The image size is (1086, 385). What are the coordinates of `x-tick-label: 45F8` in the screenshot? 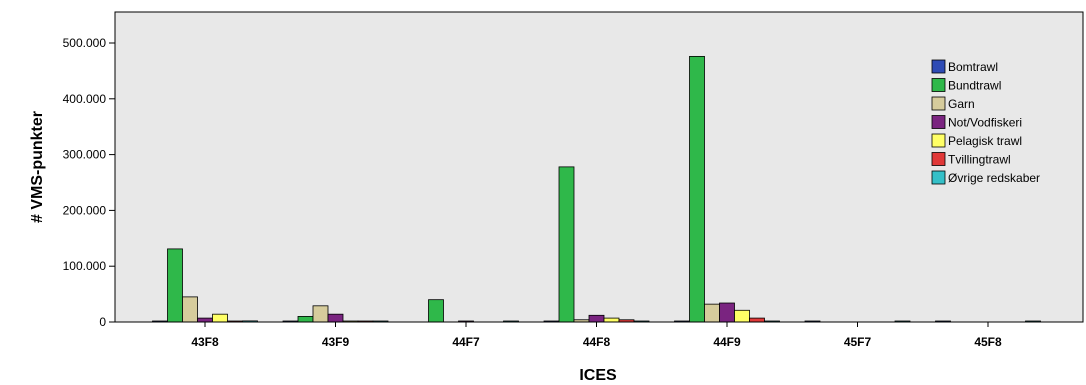 It's located at (988, 342).